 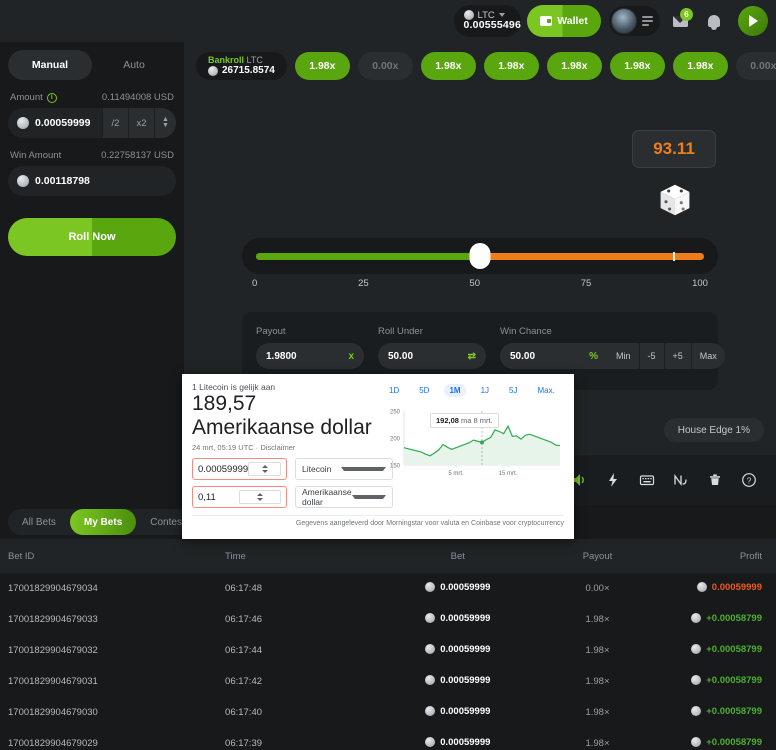 I want to click on tab-auto: Auto, so click(x=134, y=65).